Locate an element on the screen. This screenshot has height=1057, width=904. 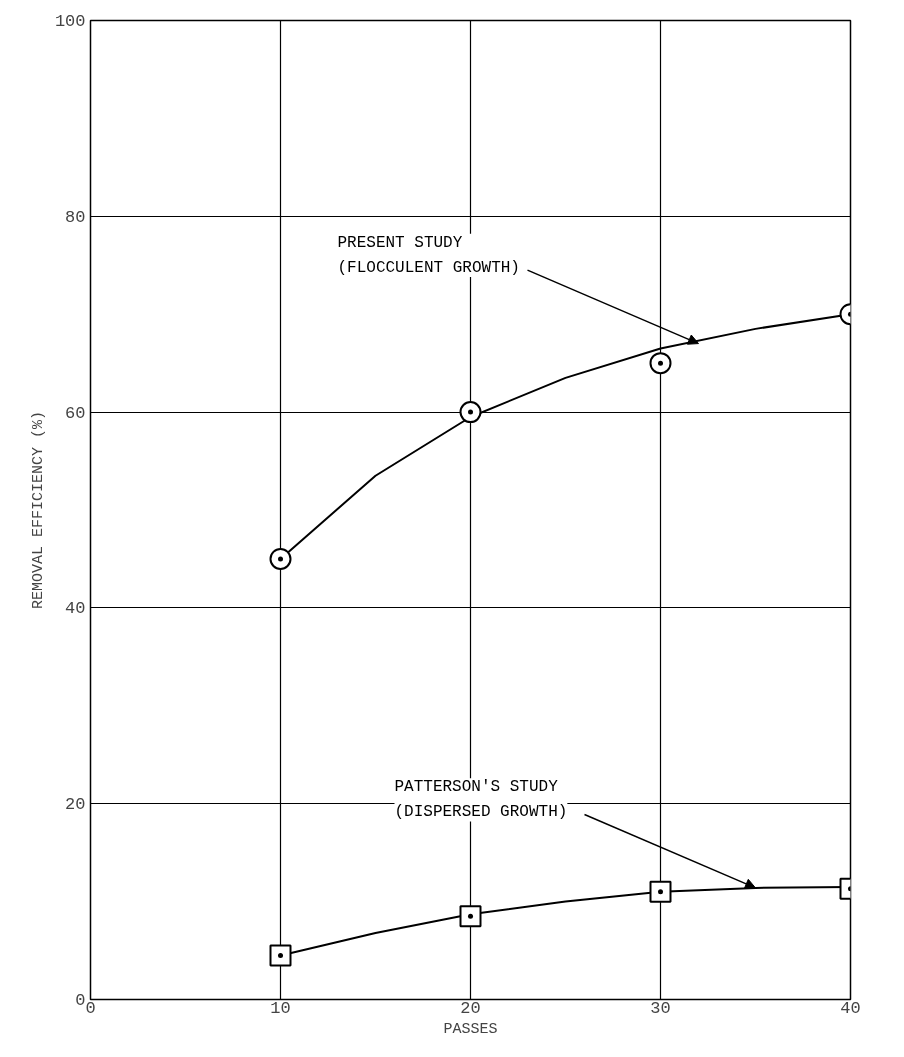
x-tick-label: 30 is located at coordinates (660, 1008).